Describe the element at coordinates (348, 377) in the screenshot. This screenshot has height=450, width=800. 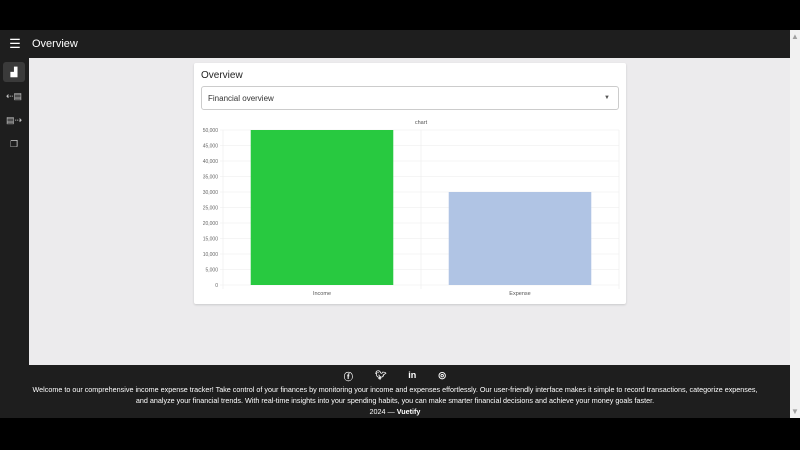
I see `facebook-icon: ⓕ` at that location.